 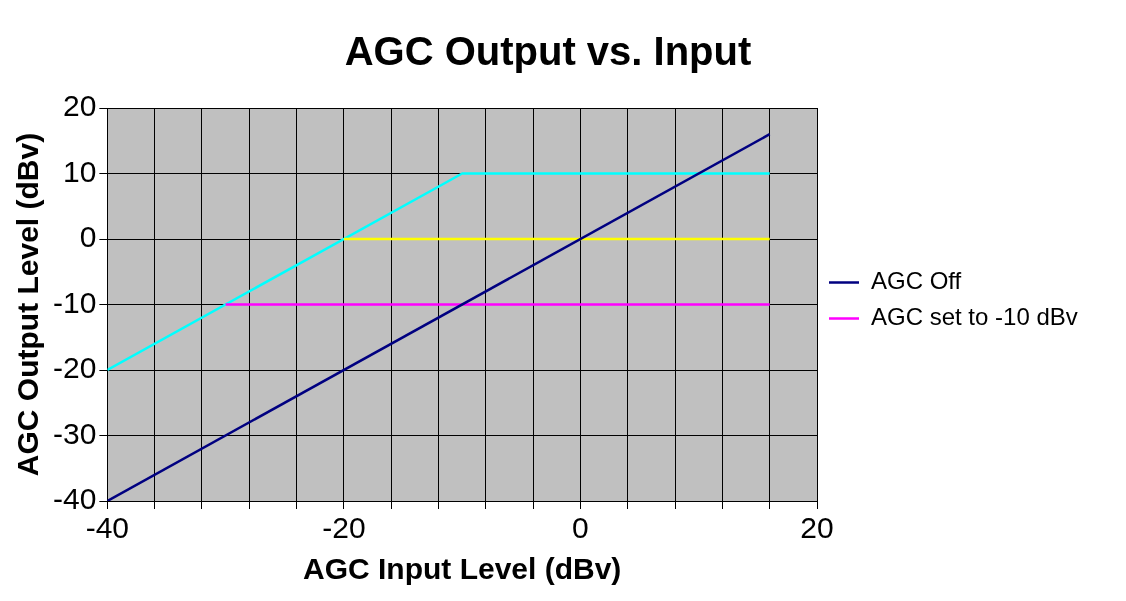 What do you see at coordinates (974, 317) in the screenshot?
I see `legend-label: AGC set to -10 dBv` at bounding box center [974, 317].